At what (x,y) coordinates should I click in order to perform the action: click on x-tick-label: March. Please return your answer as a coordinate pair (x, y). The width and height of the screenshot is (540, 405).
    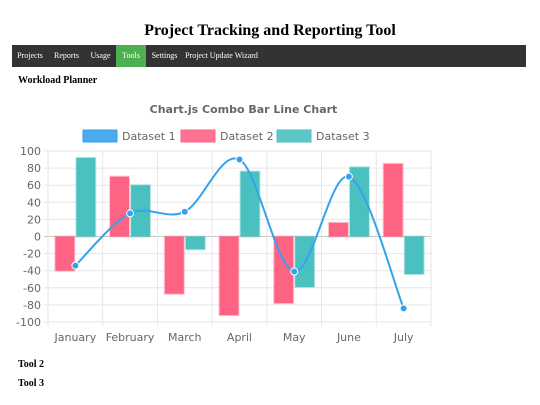
    Looking at the image, I should click on (185, 337).